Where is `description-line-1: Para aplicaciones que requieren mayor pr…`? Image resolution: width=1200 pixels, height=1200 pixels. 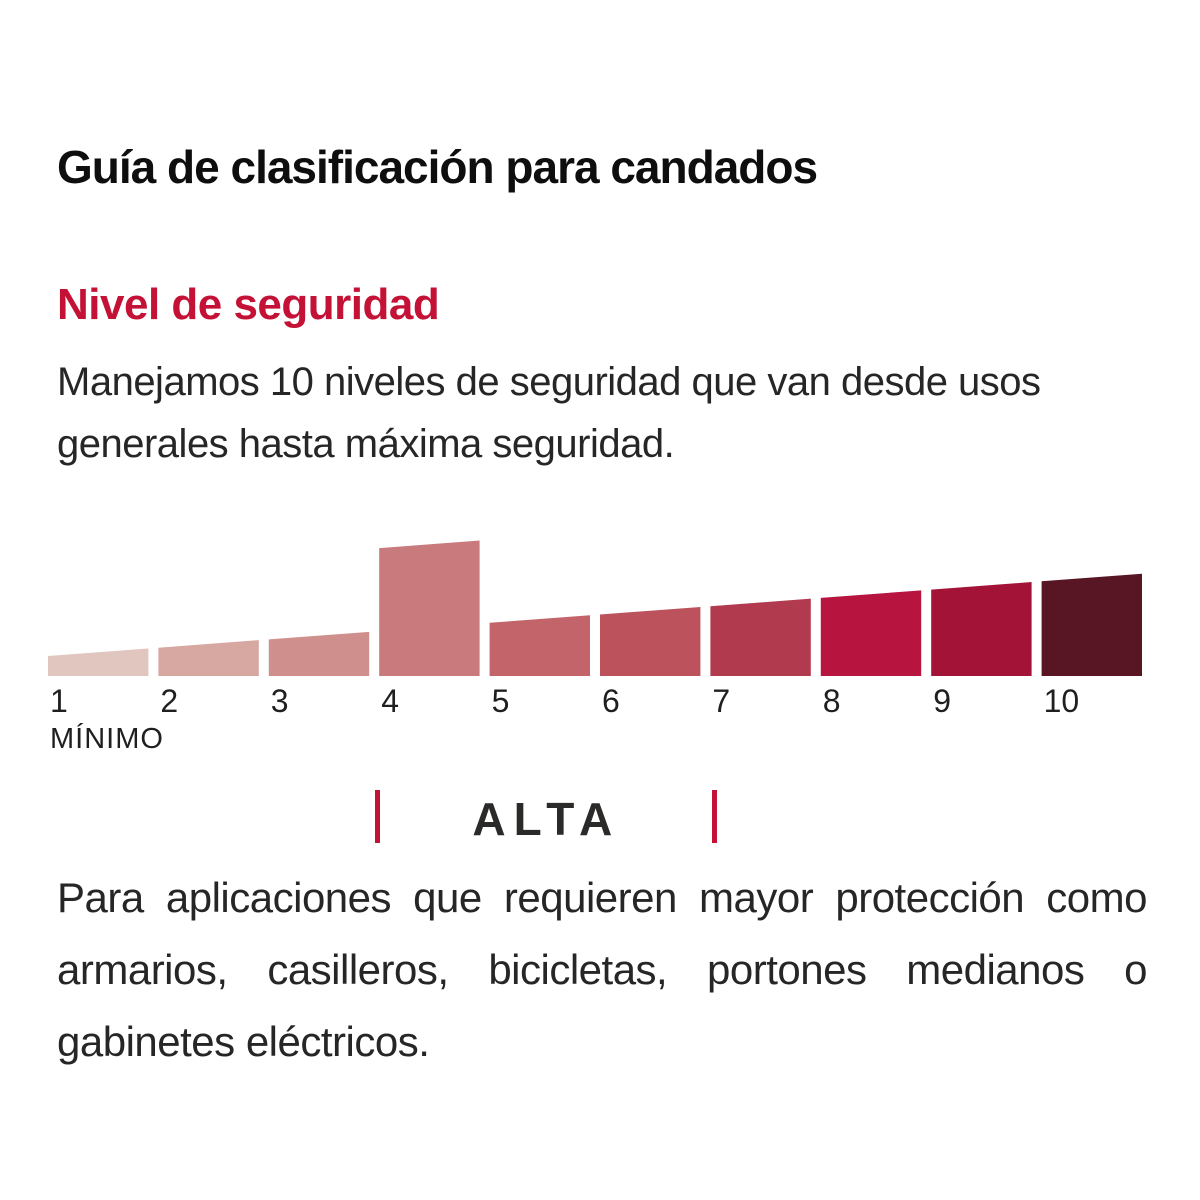
description-line-1: Para aplicaciones que requieren mayor pr… is located at coordinates (602, 897).